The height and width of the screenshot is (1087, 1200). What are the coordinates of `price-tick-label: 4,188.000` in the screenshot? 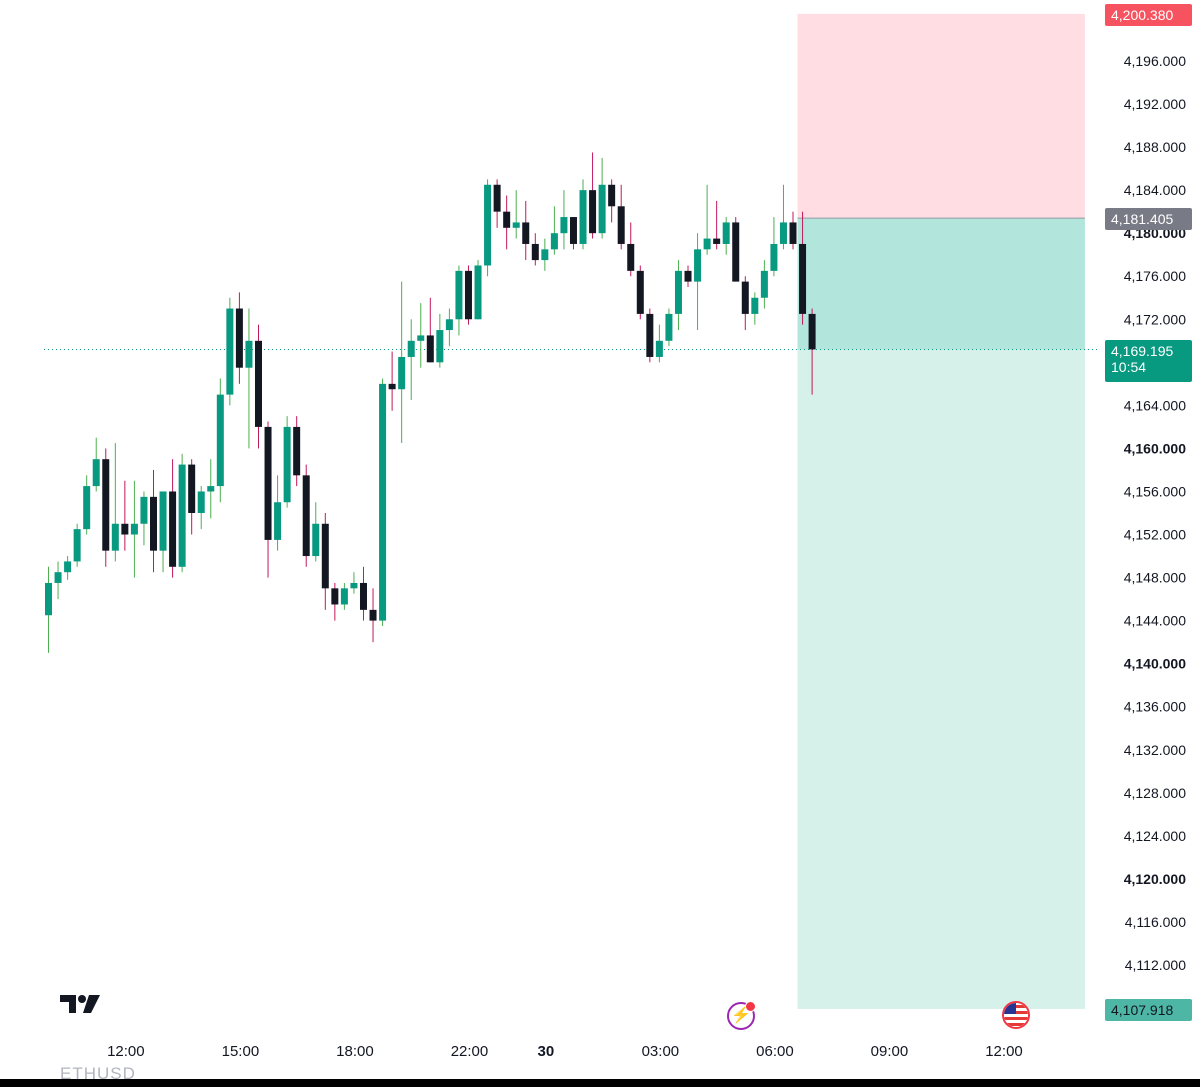 It's located at (1155, 147).